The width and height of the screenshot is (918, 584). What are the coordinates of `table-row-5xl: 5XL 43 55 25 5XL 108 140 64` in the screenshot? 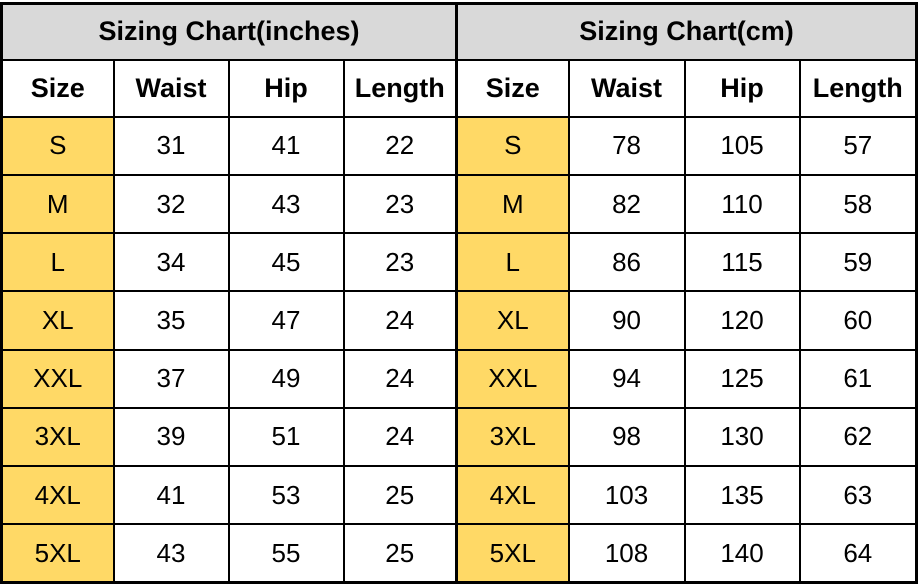 It's located at (459, 553).